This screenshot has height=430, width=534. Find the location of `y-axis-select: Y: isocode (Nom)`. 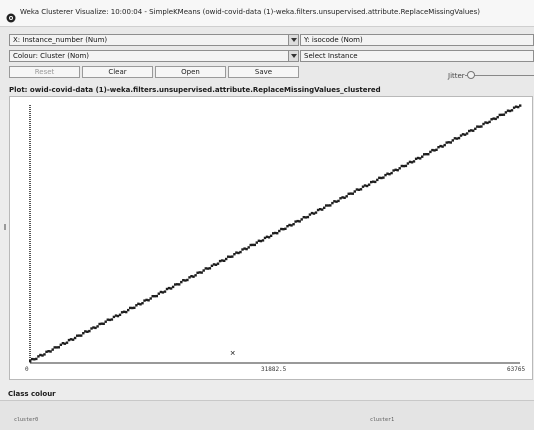

y-axis-select: Y: isocode (Nom) is located at coordinates (417, 40).